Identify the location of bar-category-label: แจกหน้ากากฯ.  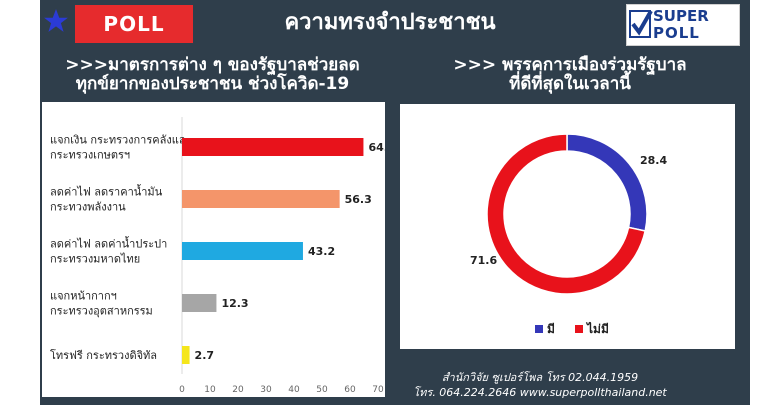
(83, 296).